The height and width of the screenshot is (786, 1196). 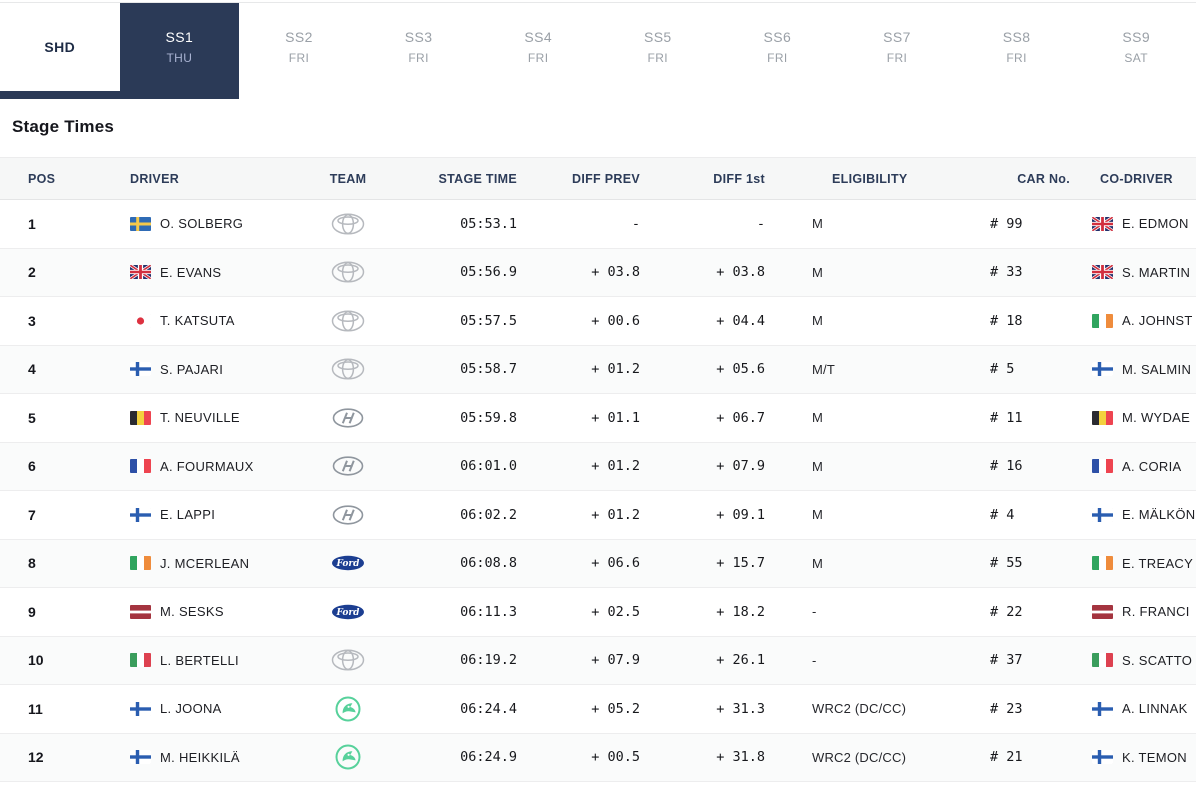 I want to click on codriver-name: A. LINNAK, so click(x=1155, y=709).